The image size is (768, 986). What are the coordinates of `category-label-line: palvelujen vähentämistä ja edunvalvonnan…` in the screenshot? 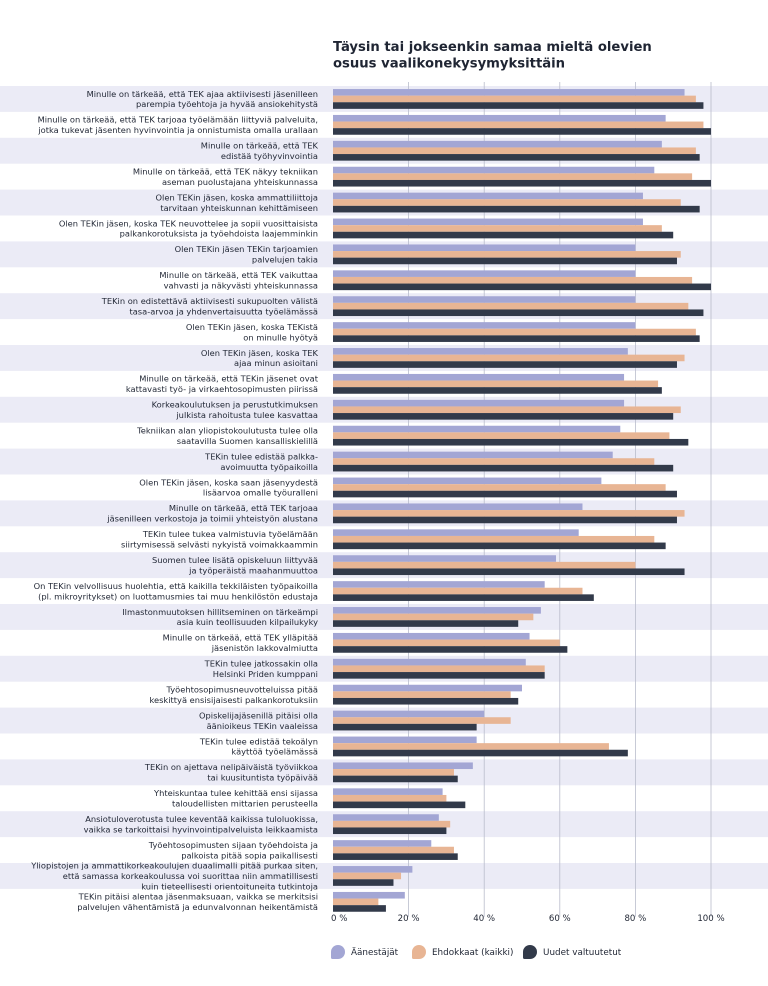 It's located at (197, 907).